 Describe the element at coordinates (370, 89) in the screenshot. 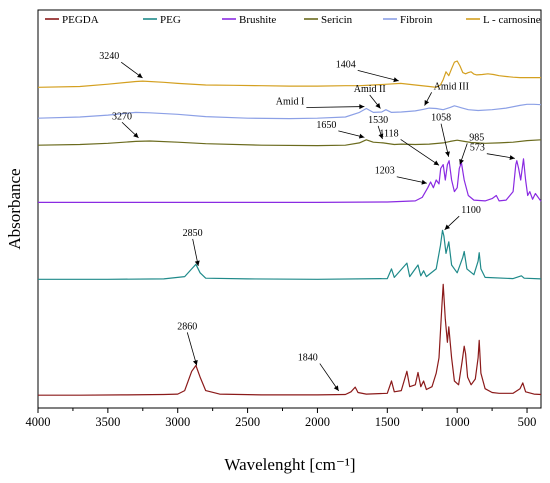

I see `annotation-label-amid-ii: Amid II` at that location.